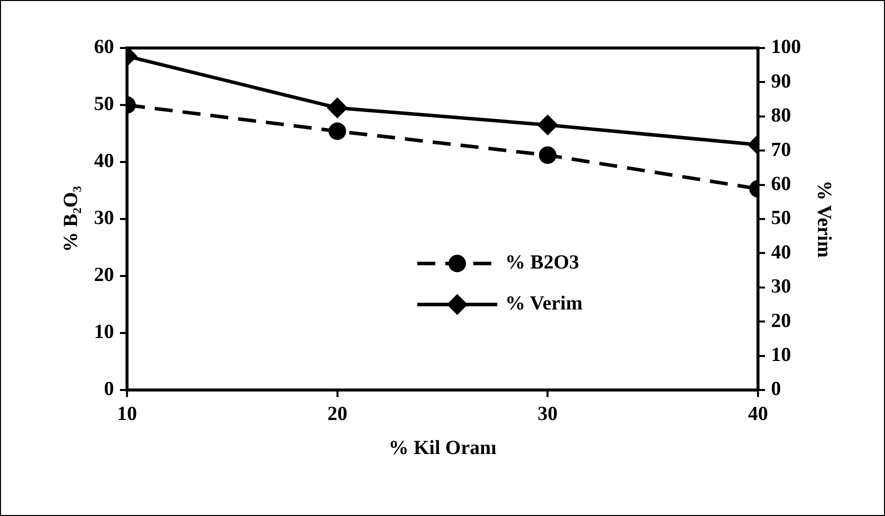 Image resolution: width=885 pixels, height=516 pixels. I want to click on y-tick-label: 60, so click(104, 47).